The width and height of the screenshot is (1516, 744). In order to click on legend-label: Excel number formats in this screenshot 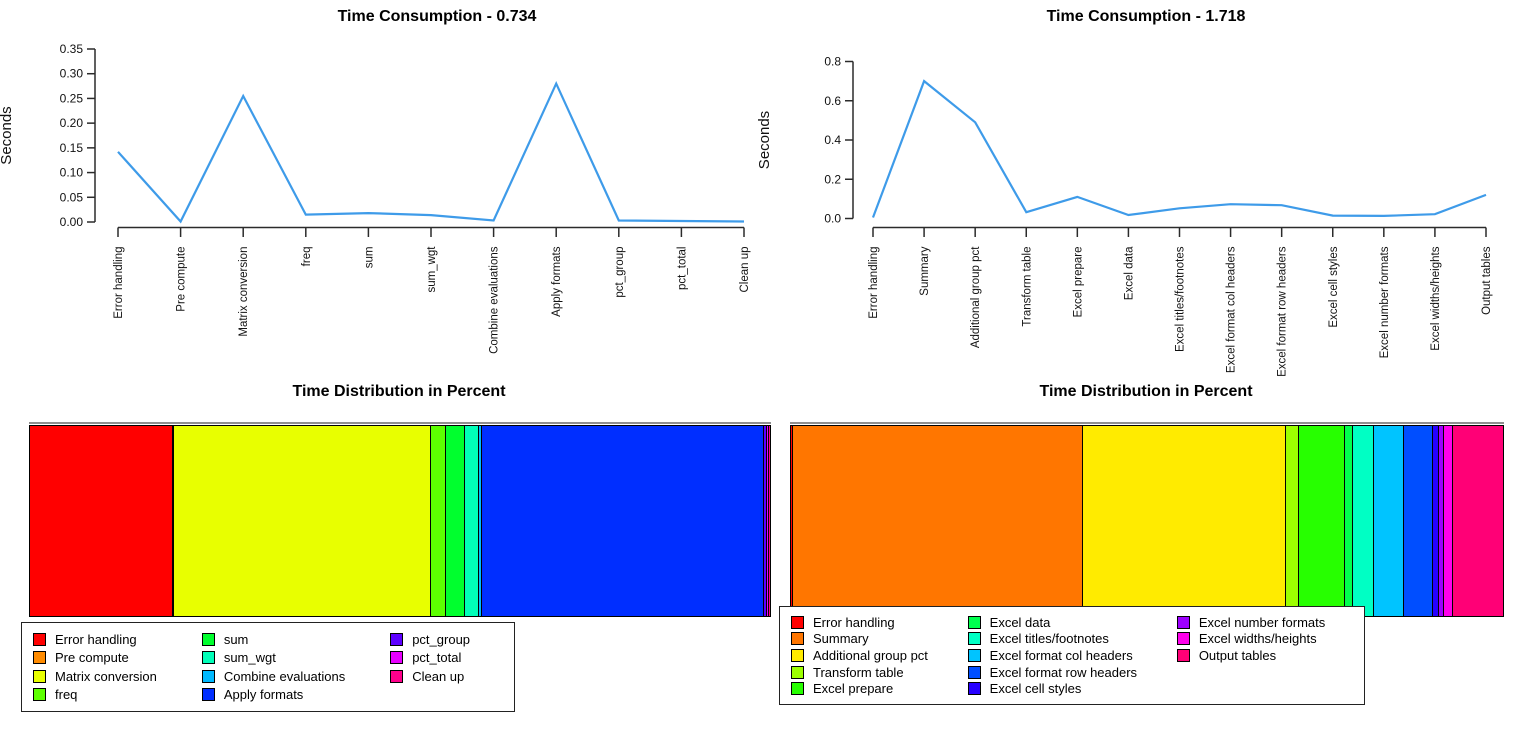, I will do `click(1262, 622)`.